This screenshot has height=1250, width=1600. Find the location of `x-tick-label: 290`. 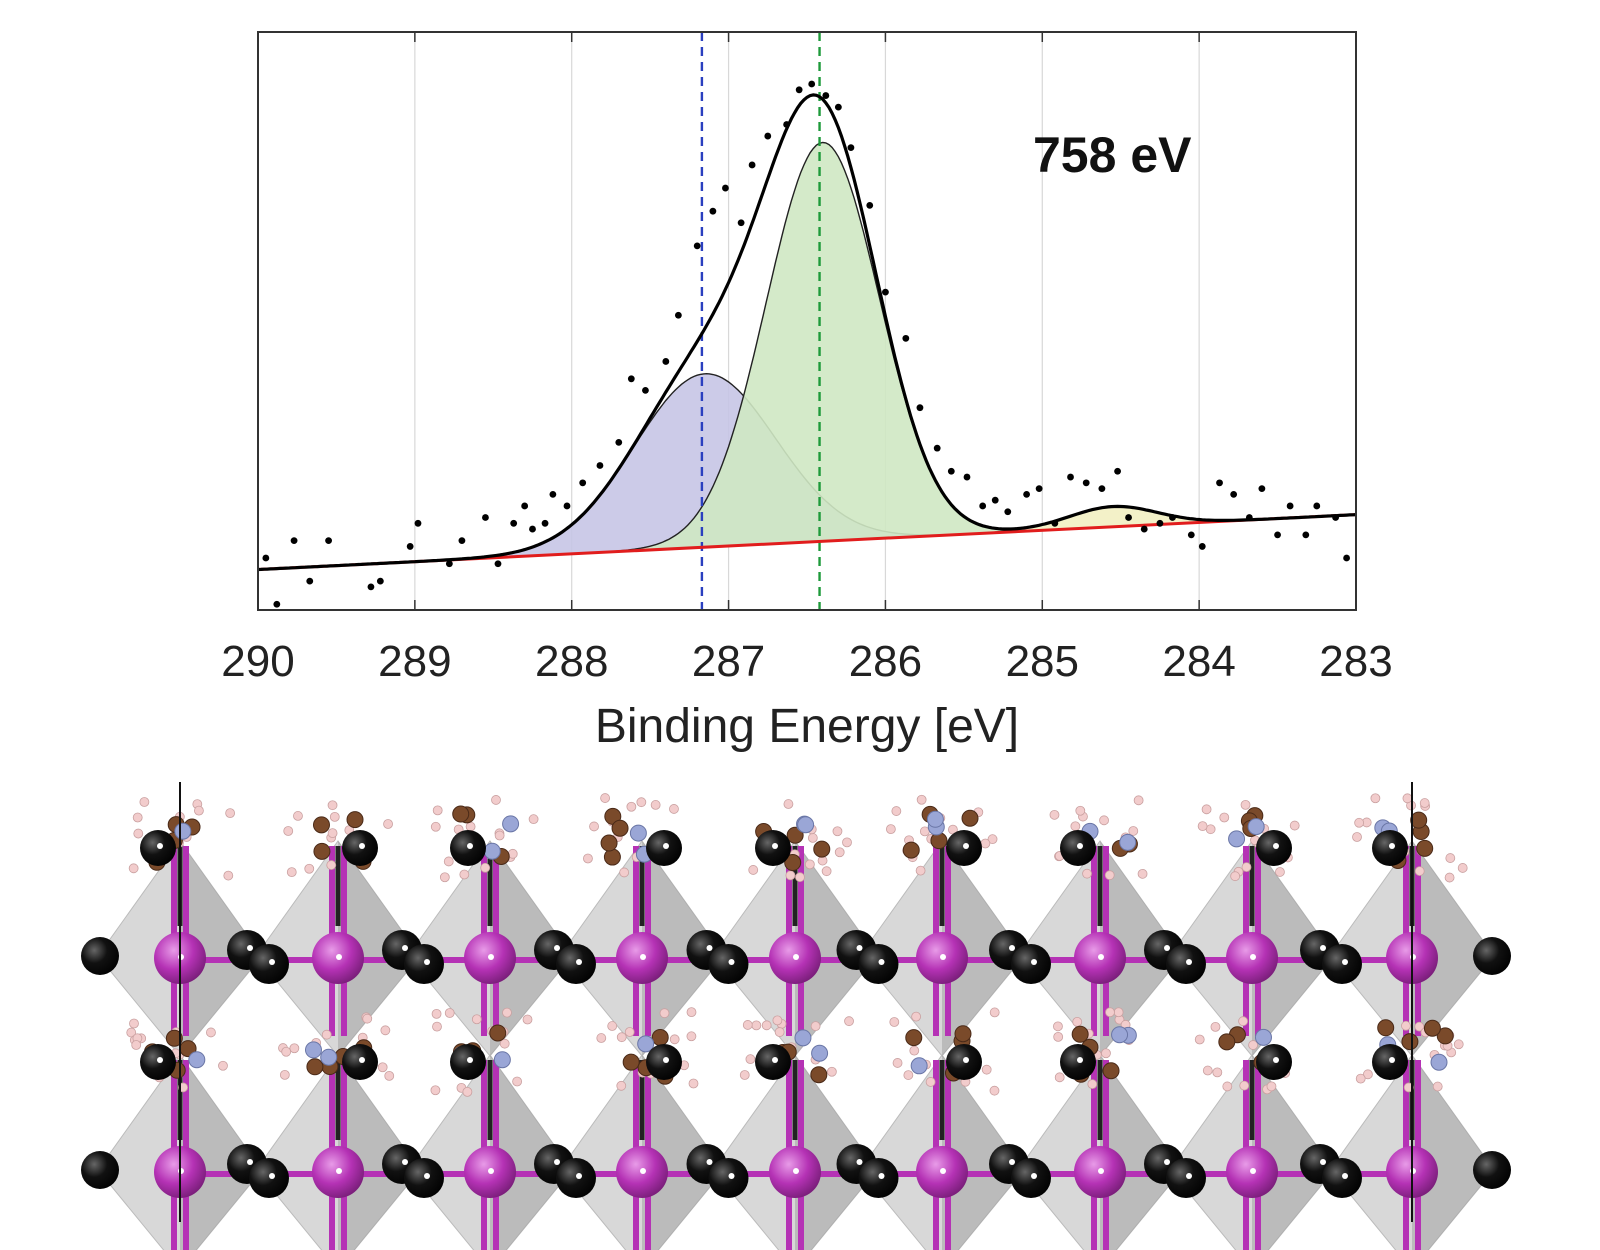

x-tick-label: 290 is located at coordinates (257, 661).